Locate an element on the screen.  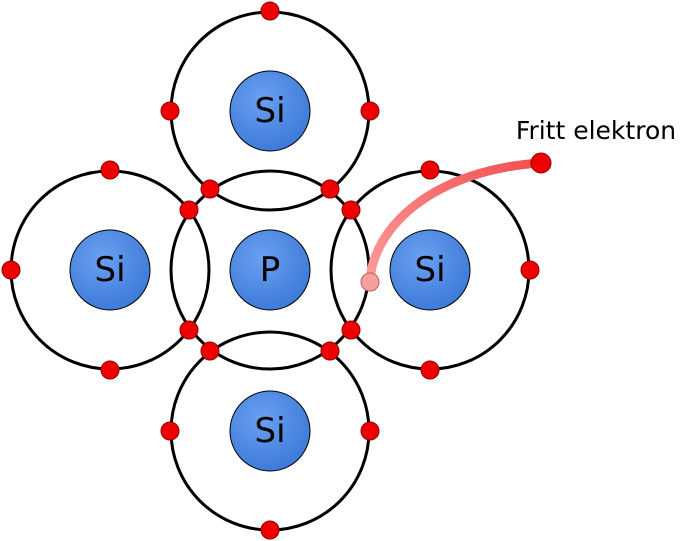
free-electron-trail is located at coordinates (455, 222).